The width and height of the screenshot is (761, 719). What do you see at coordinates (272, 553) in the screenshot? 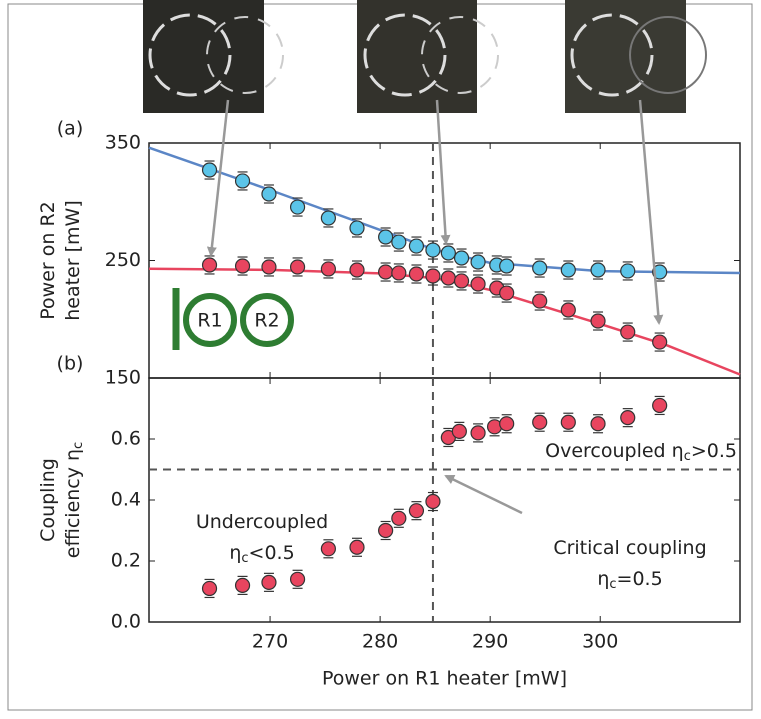
I see `annotation-part: <0.5` at bounding box center [272, 553].